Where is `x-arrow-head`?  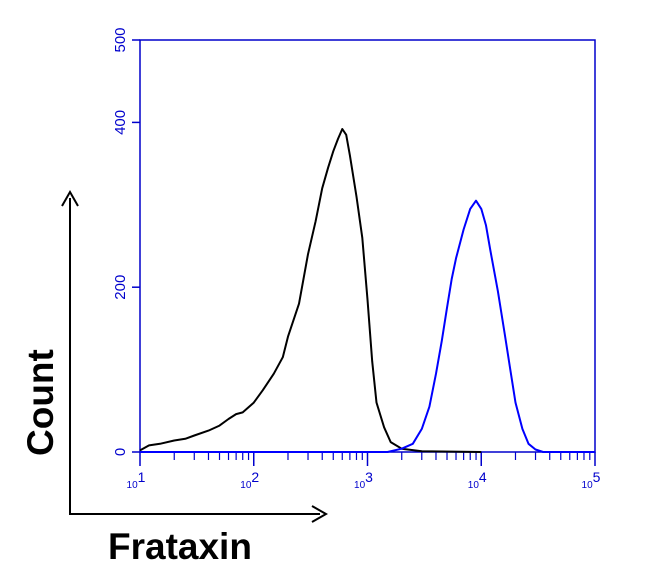 x-arrow-head is located at coordinates (320, 514).